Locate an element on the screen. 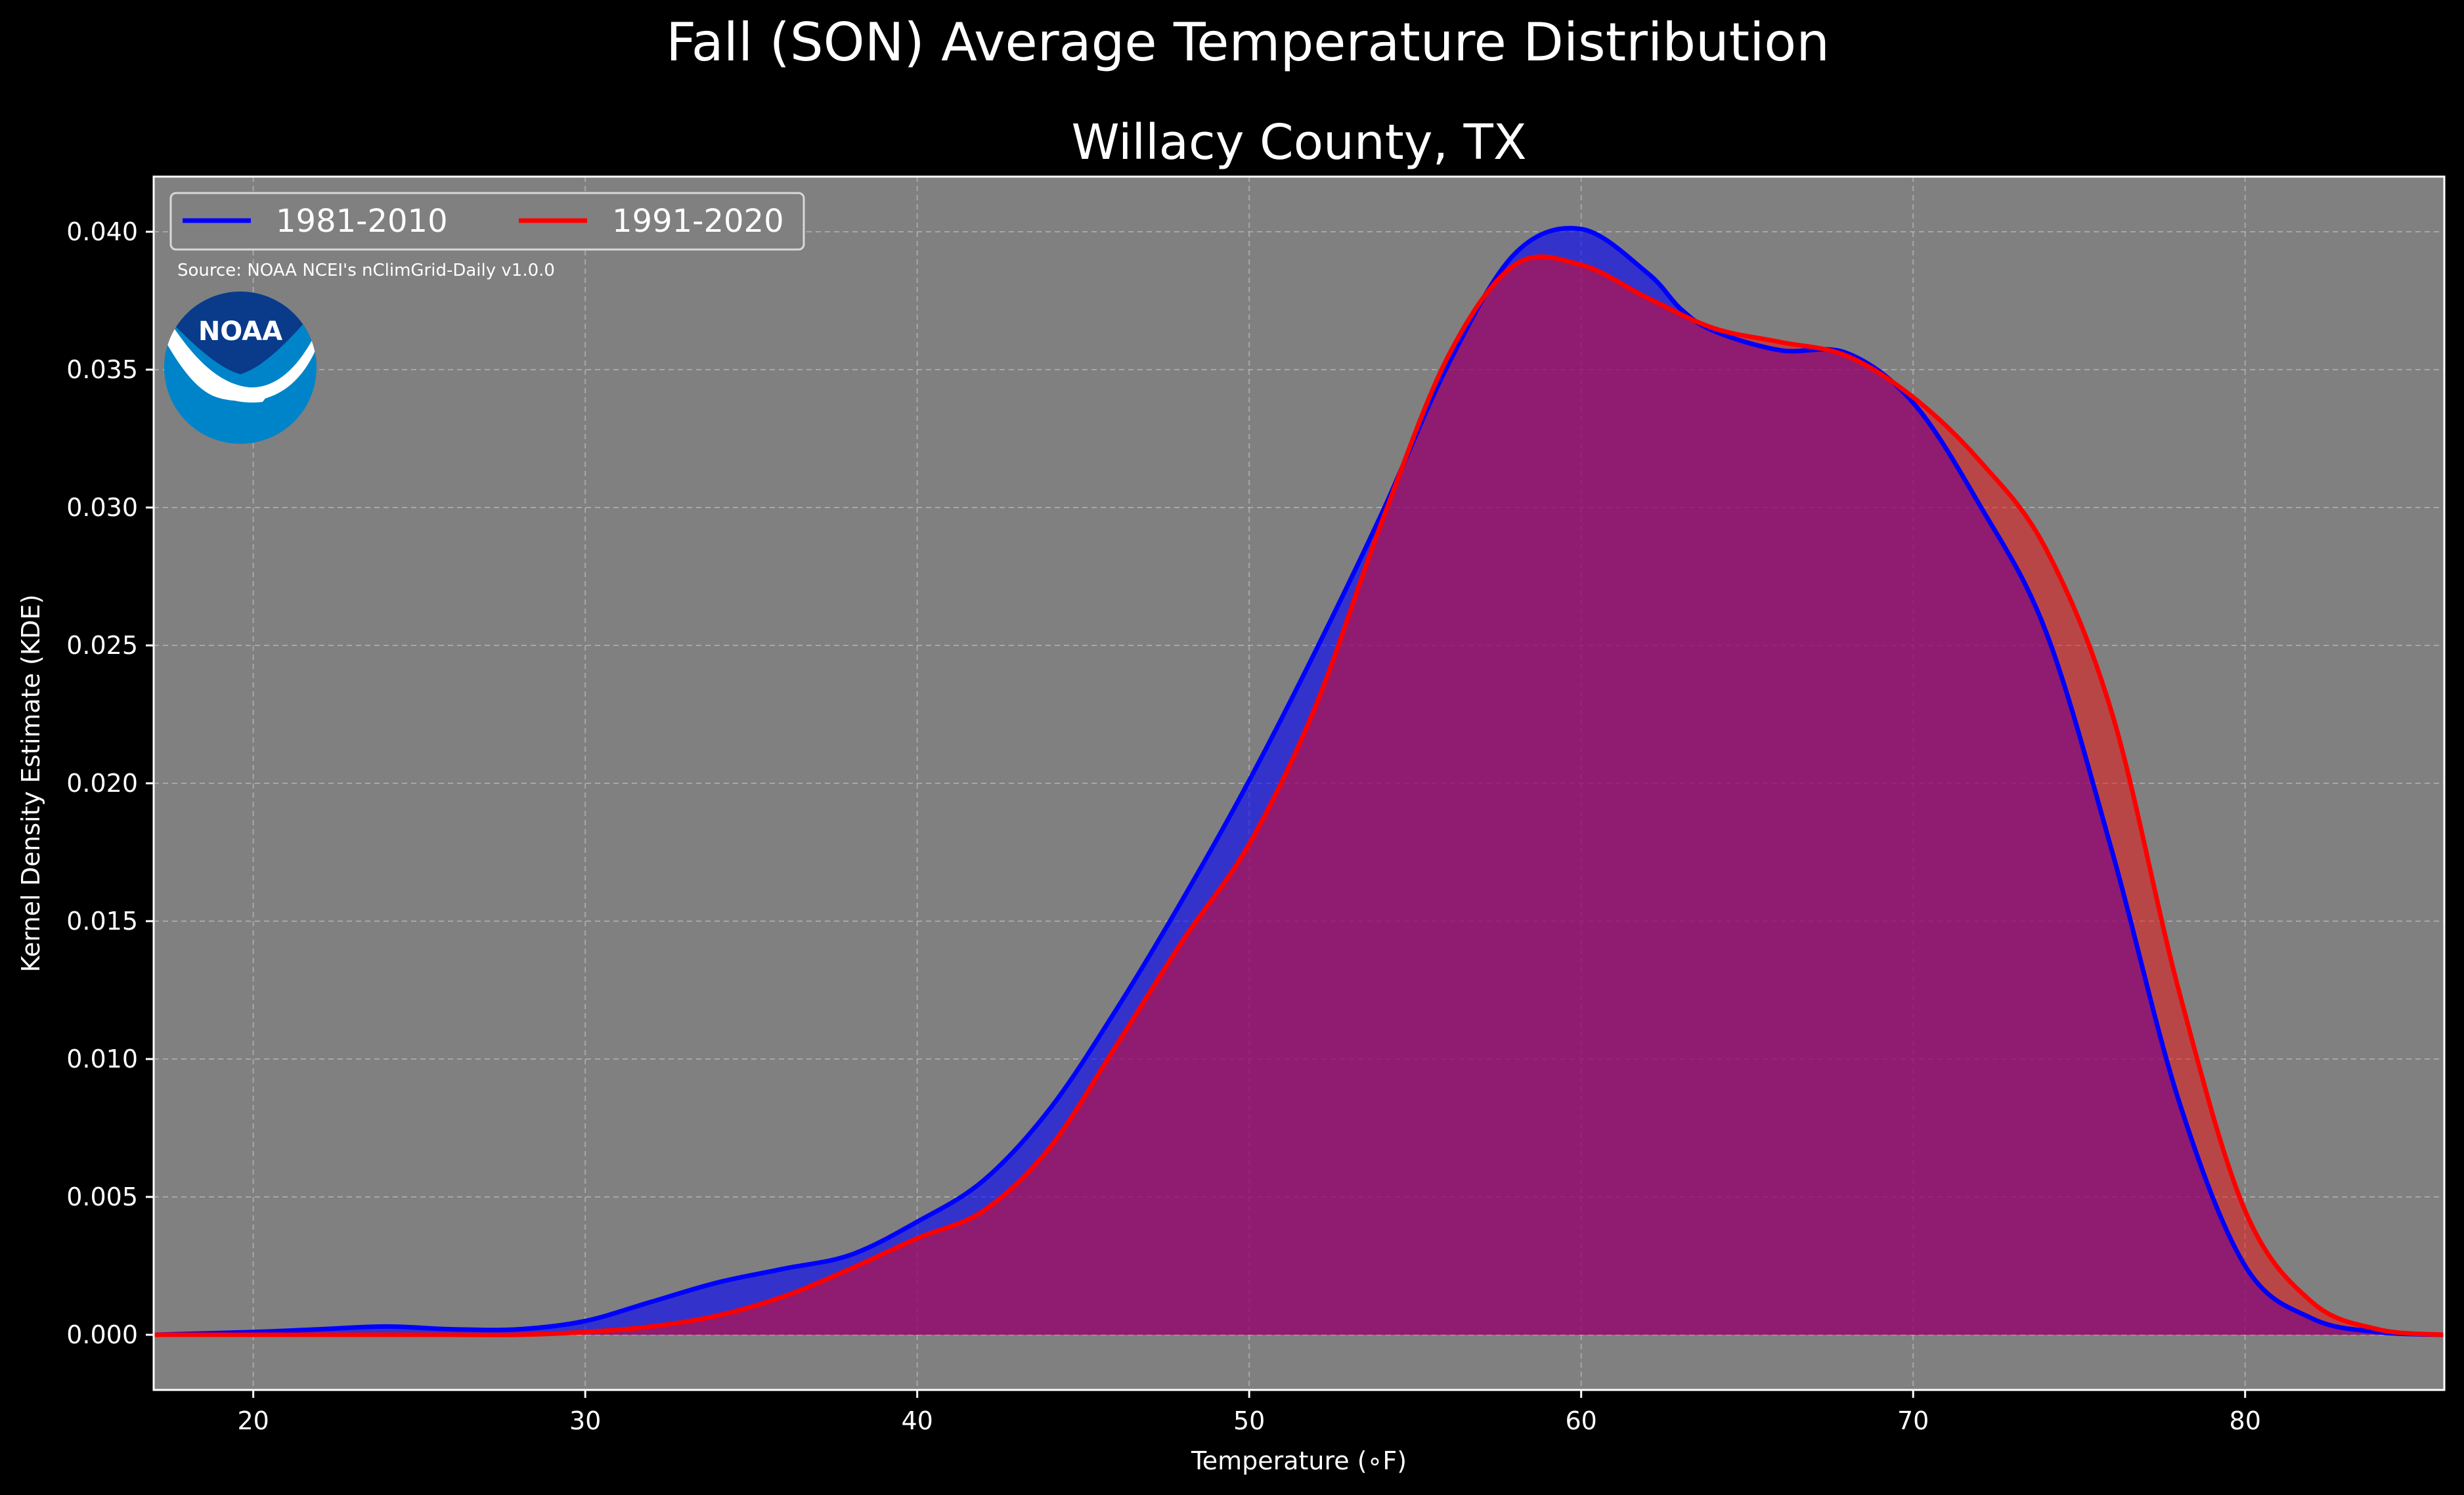 Image resolution: width=2464 pixels, height=1495 pixels. x-tick-label: 20 is located at coordinates (253, 1420).